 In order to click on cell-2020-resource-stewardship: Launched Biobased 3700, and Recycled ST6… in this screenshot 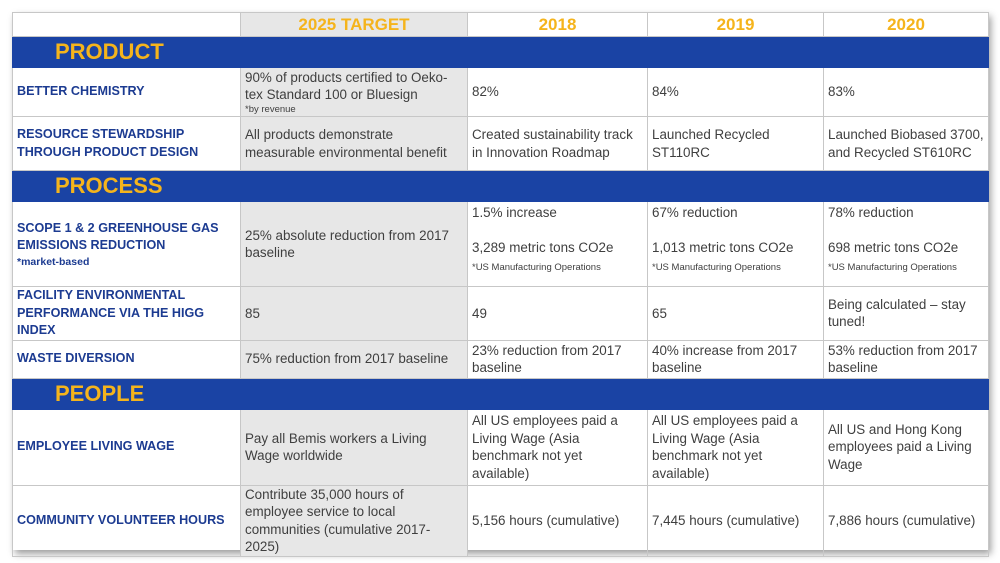, I will do `click(906, 143)`.